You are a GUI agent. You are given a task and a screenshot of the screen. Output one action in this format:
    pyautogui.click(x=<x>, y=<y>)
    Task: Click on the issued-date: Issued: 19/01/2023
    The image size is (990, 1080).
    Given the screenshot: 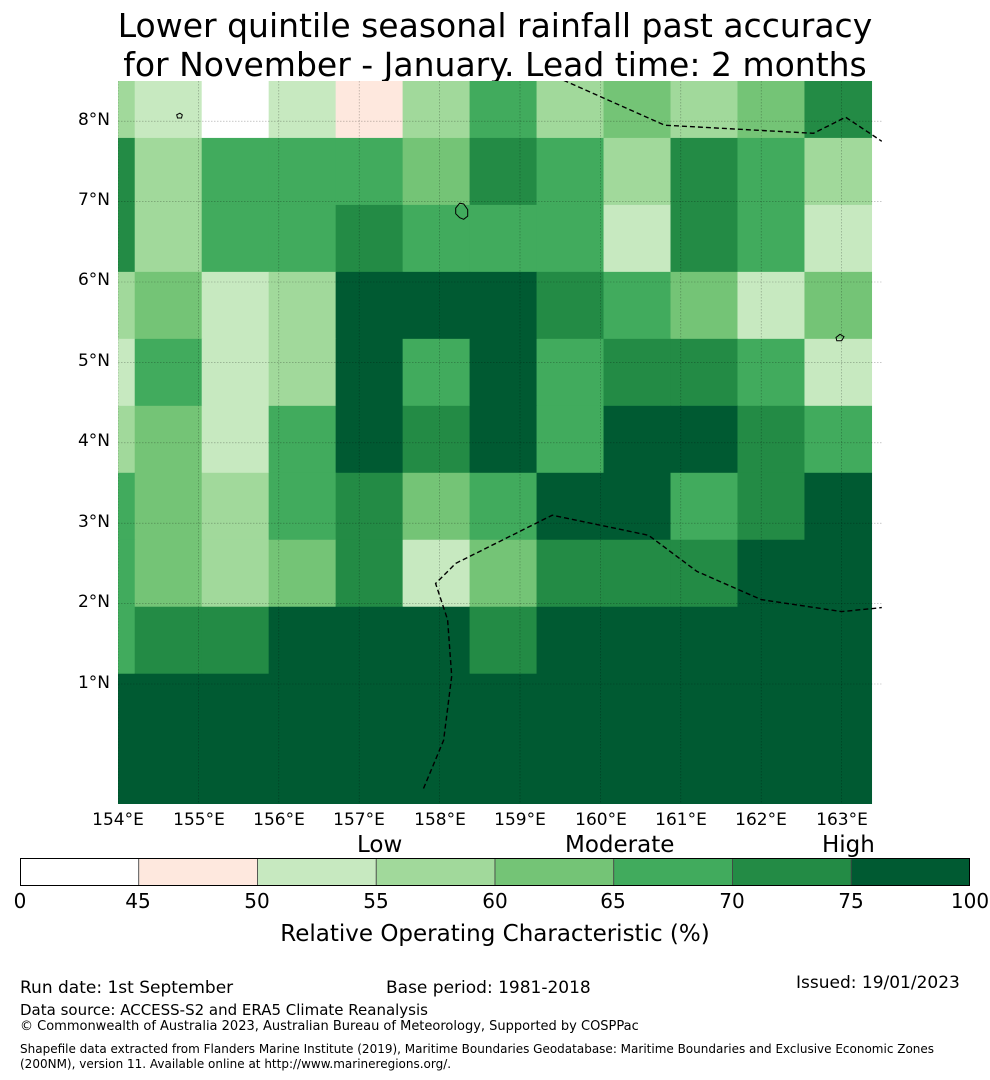 What is the action you would take?
    pyautogui.click(x=878, y=983)
    